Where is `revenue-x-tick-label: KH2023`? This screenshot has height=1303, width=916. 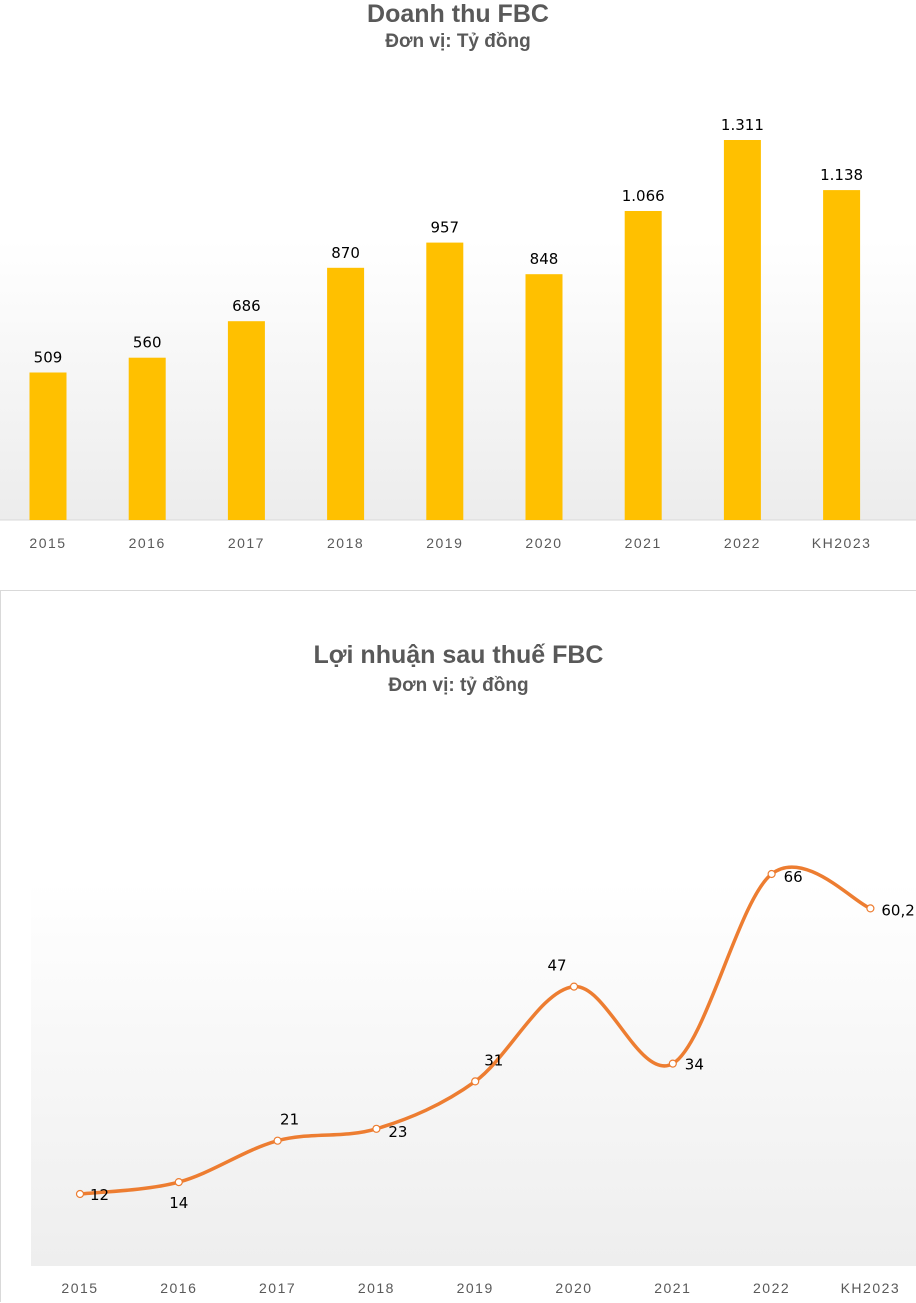 revenue-x-tick-label: KH2023 is located at coordinates (842, 543).